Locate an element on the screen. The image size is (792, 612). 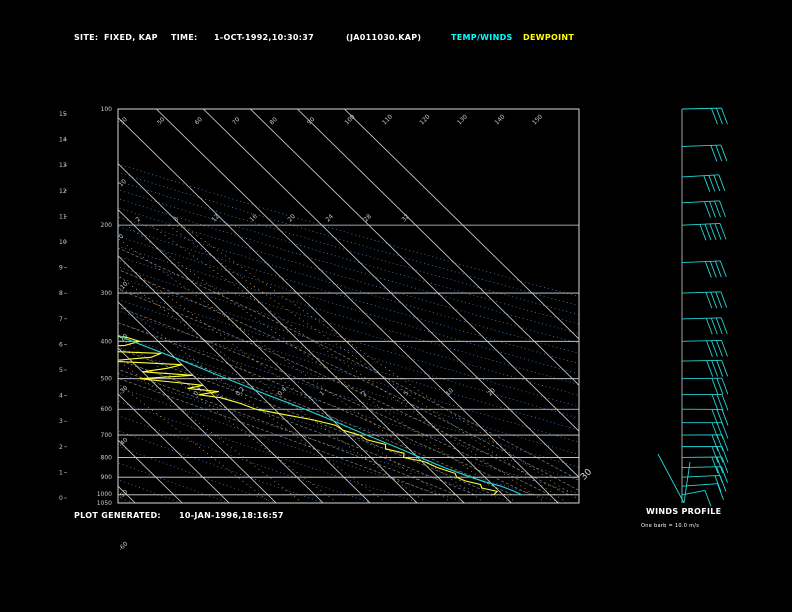
height-tick-label: 8 is located at coordinates (61, 293).